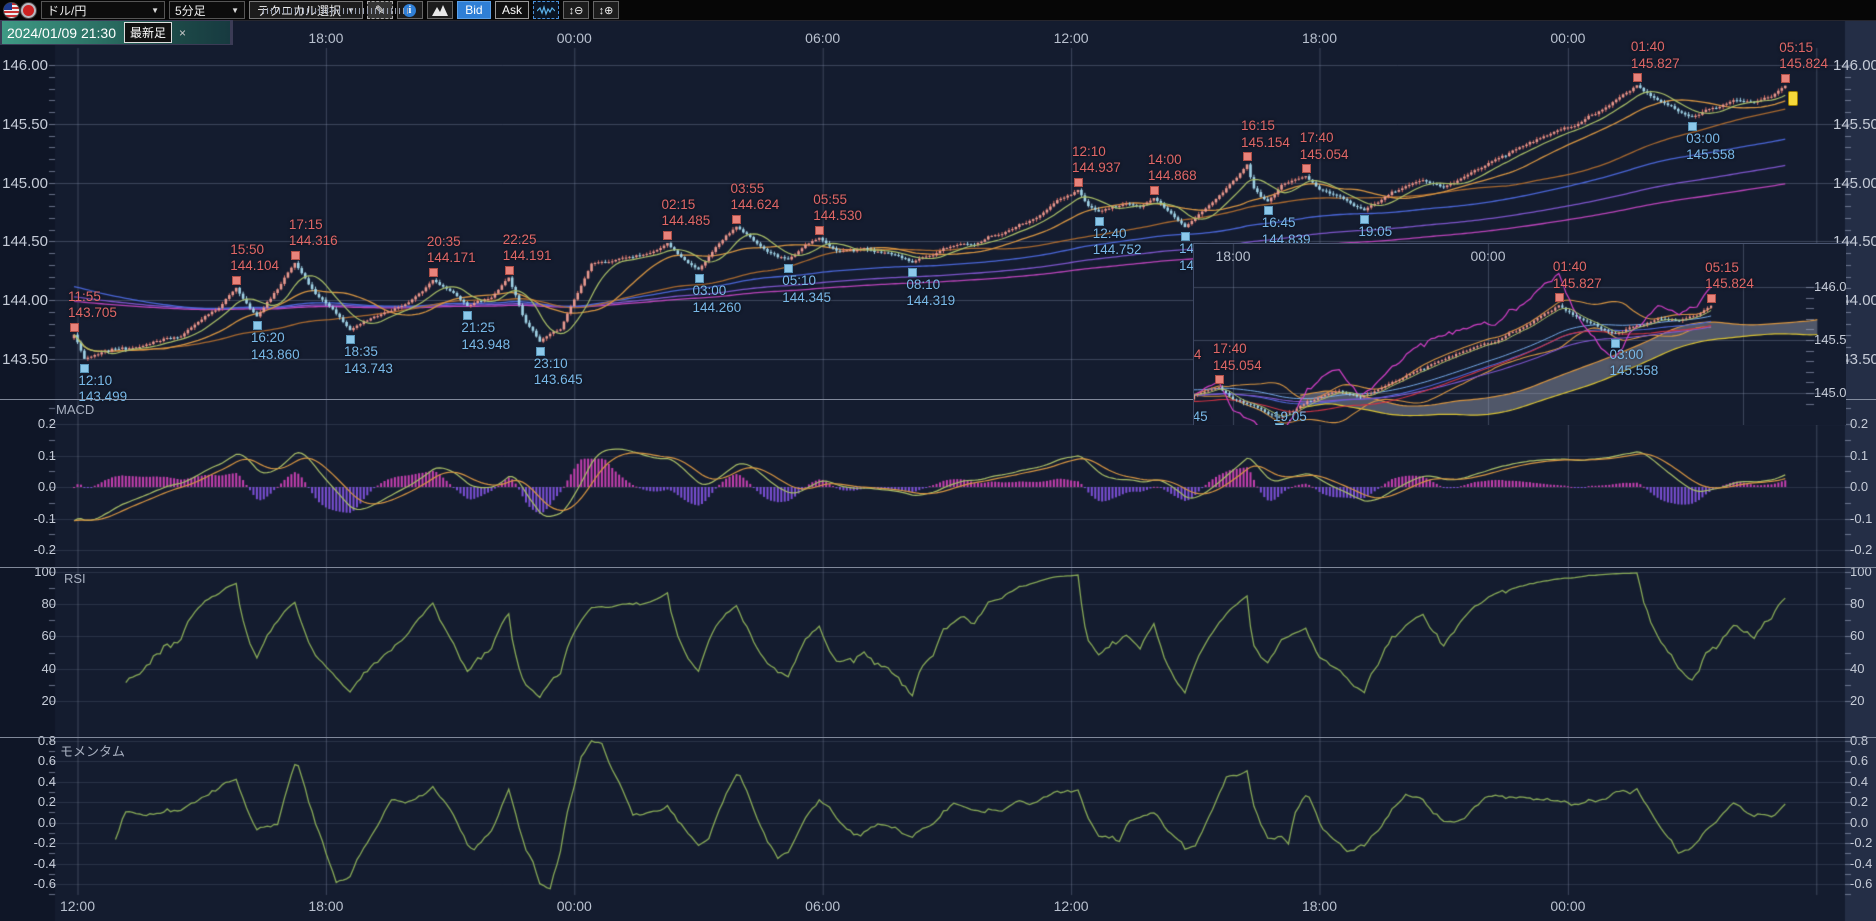 This screenshot has height=921, width=1876. I want to click on inset-chart-canvas, so click(1520, 334).